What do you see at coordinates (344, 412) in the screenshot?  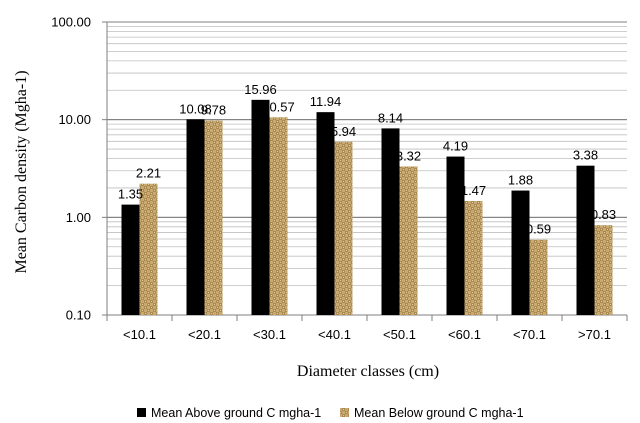 I see `legend-swatch-below-ground` at bounding box center [344, 412].